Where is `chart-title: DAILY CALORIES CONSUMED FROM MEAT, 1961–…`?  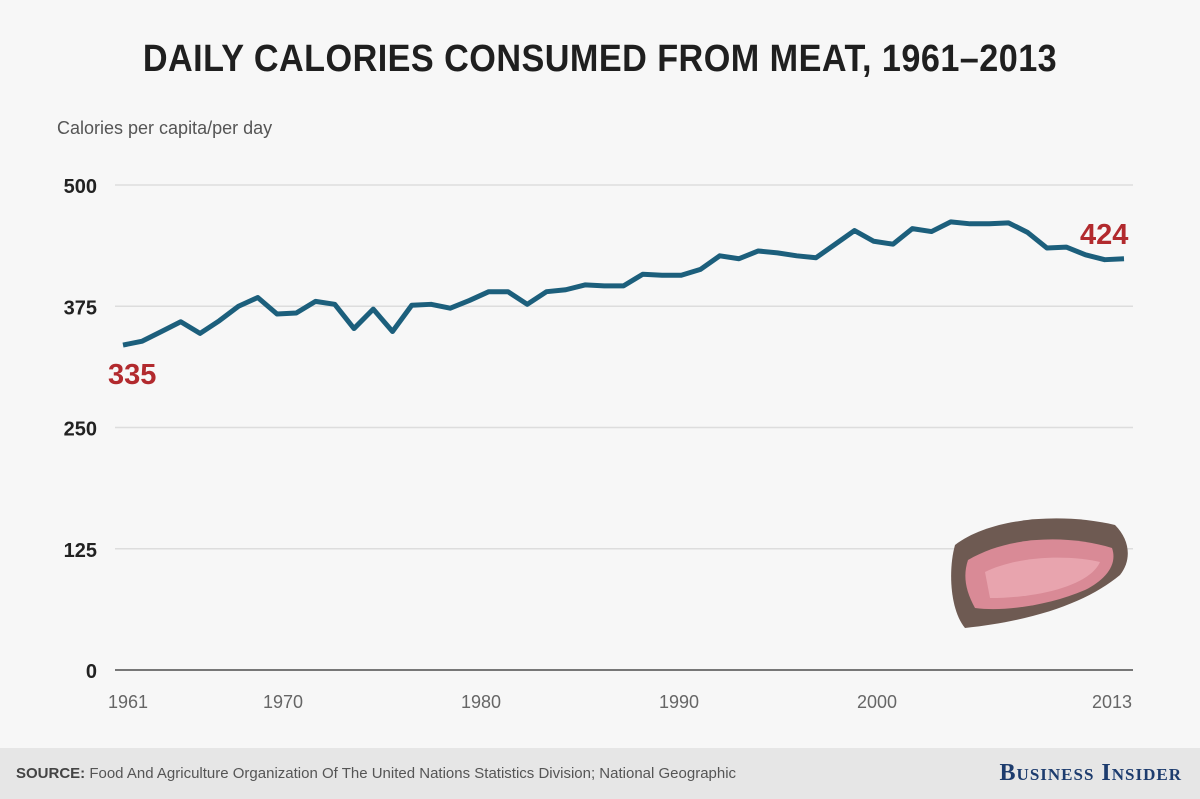
chart-title: DAILY CALORIES CONSUMED FROM MEAT, 1961–… is located at coordinates (600, 59).